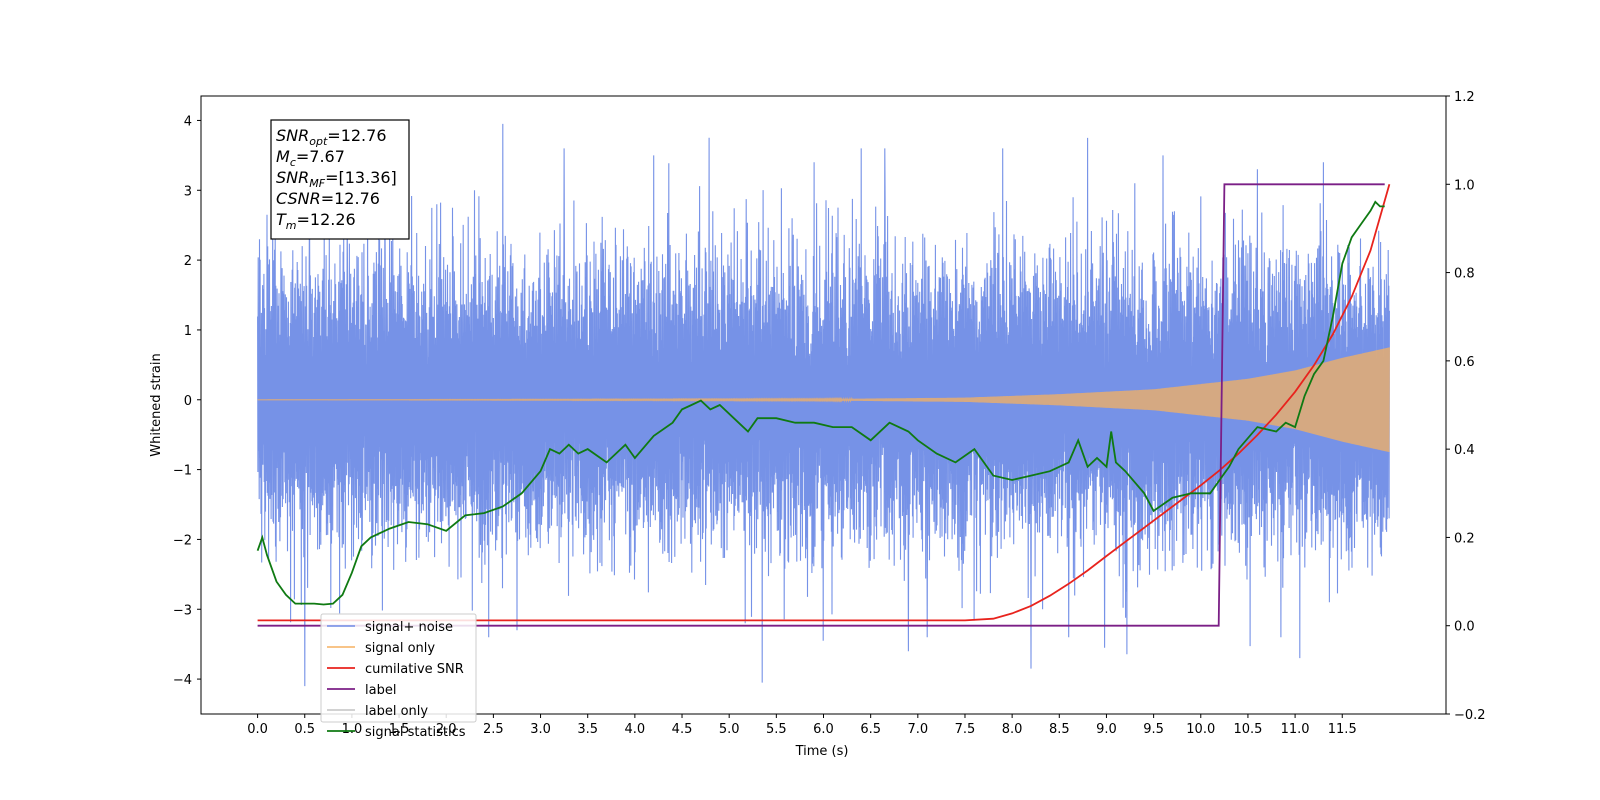 The image size is (1600, 800). What do you see at coordinates (331, 137) in the screenshot?
I see `annotation-line: SNRopt=12.76` at bounding box center [331, 137].